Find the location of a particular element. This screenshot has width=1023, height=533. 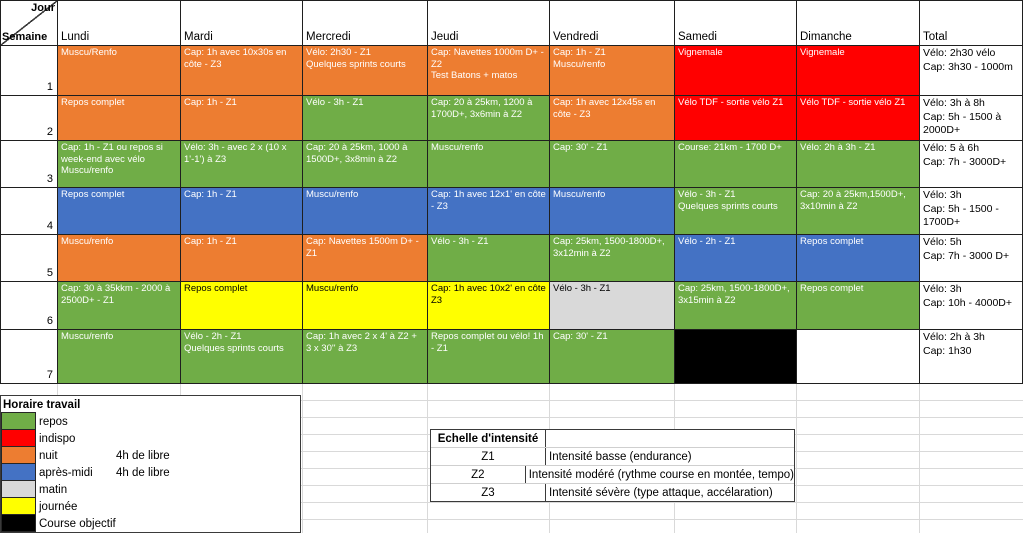

header-cell-lundi: Lundi is located at coordinates (119, 23).